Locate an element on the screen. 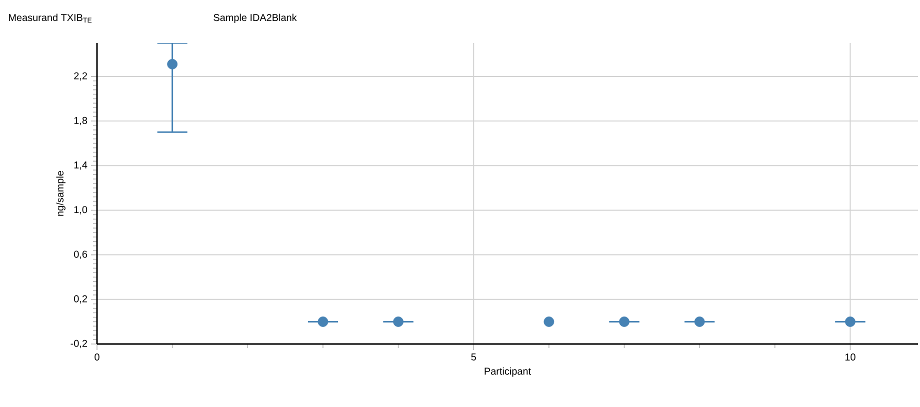 The height and width of the screenshot is (407, 920). chart-title: Measurand TXIB$_{TE}$ is located at coordinates (50, 18).